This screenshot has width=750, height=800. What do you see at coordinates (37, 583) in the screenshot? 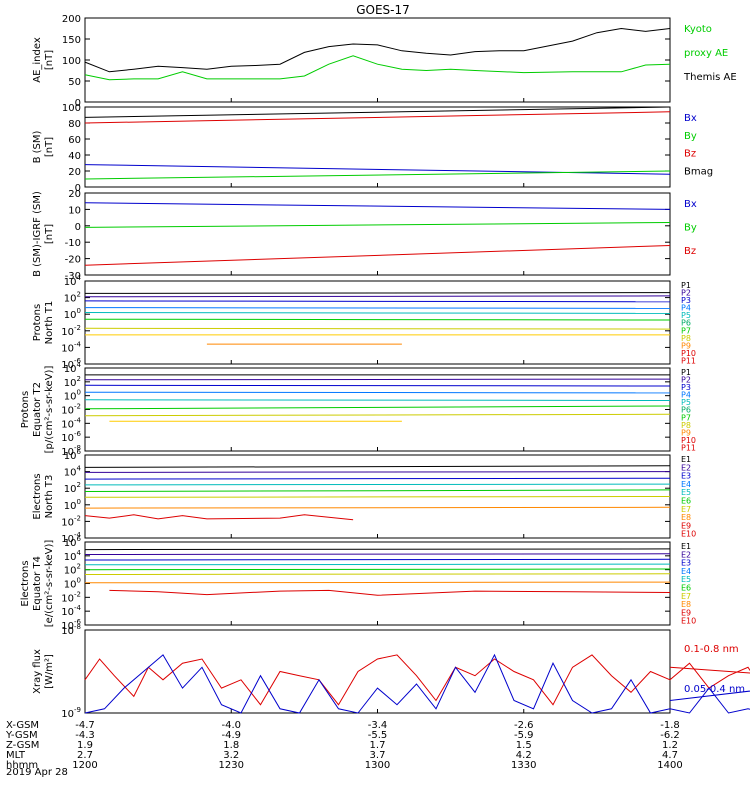
I see `y-axis-label: Equator T4` at bounding box center [37, 583].